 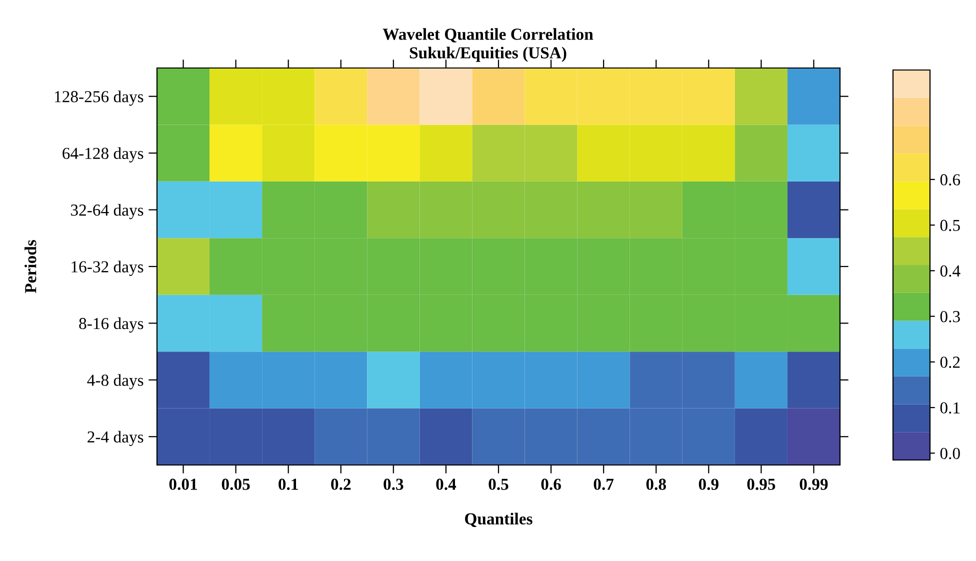 I want to click on color-bar-label: 0.2, so click(x=950, y=362).